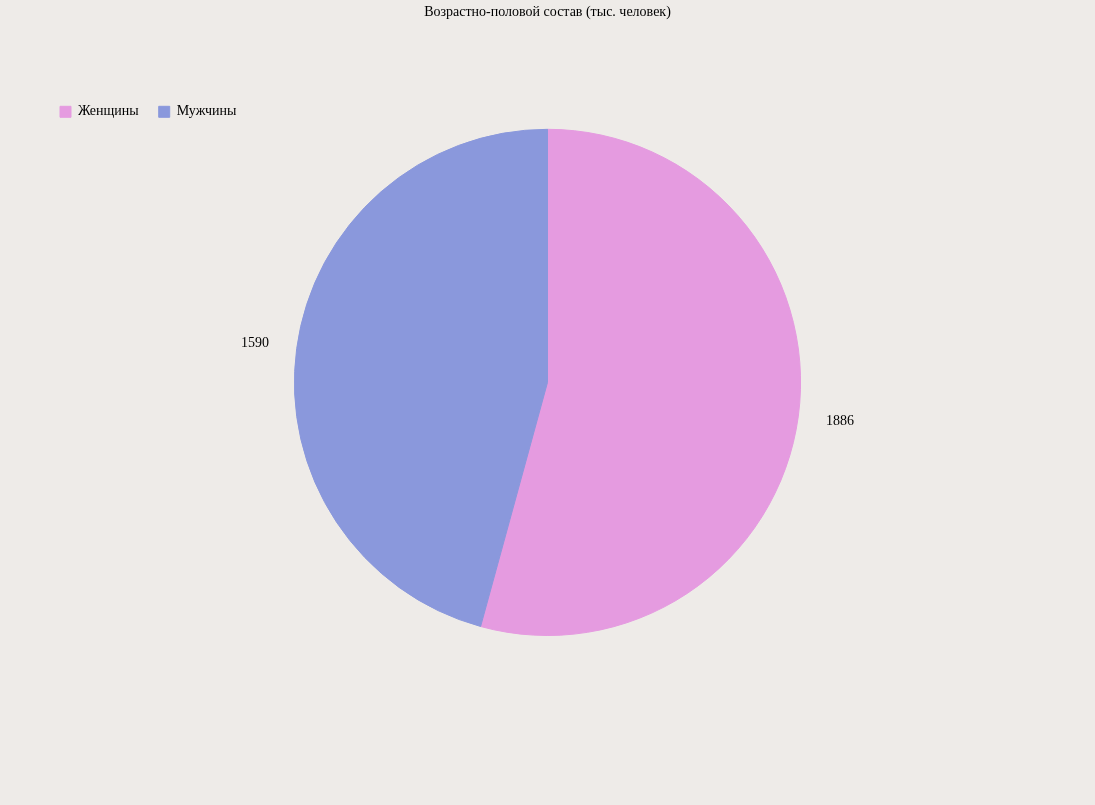 The width and height of the screenshot is (1095, 805). What do you see at coordinates (839, 421) in the screenshot?
I see `data-label: 1886` at bounding box center [839, 421].